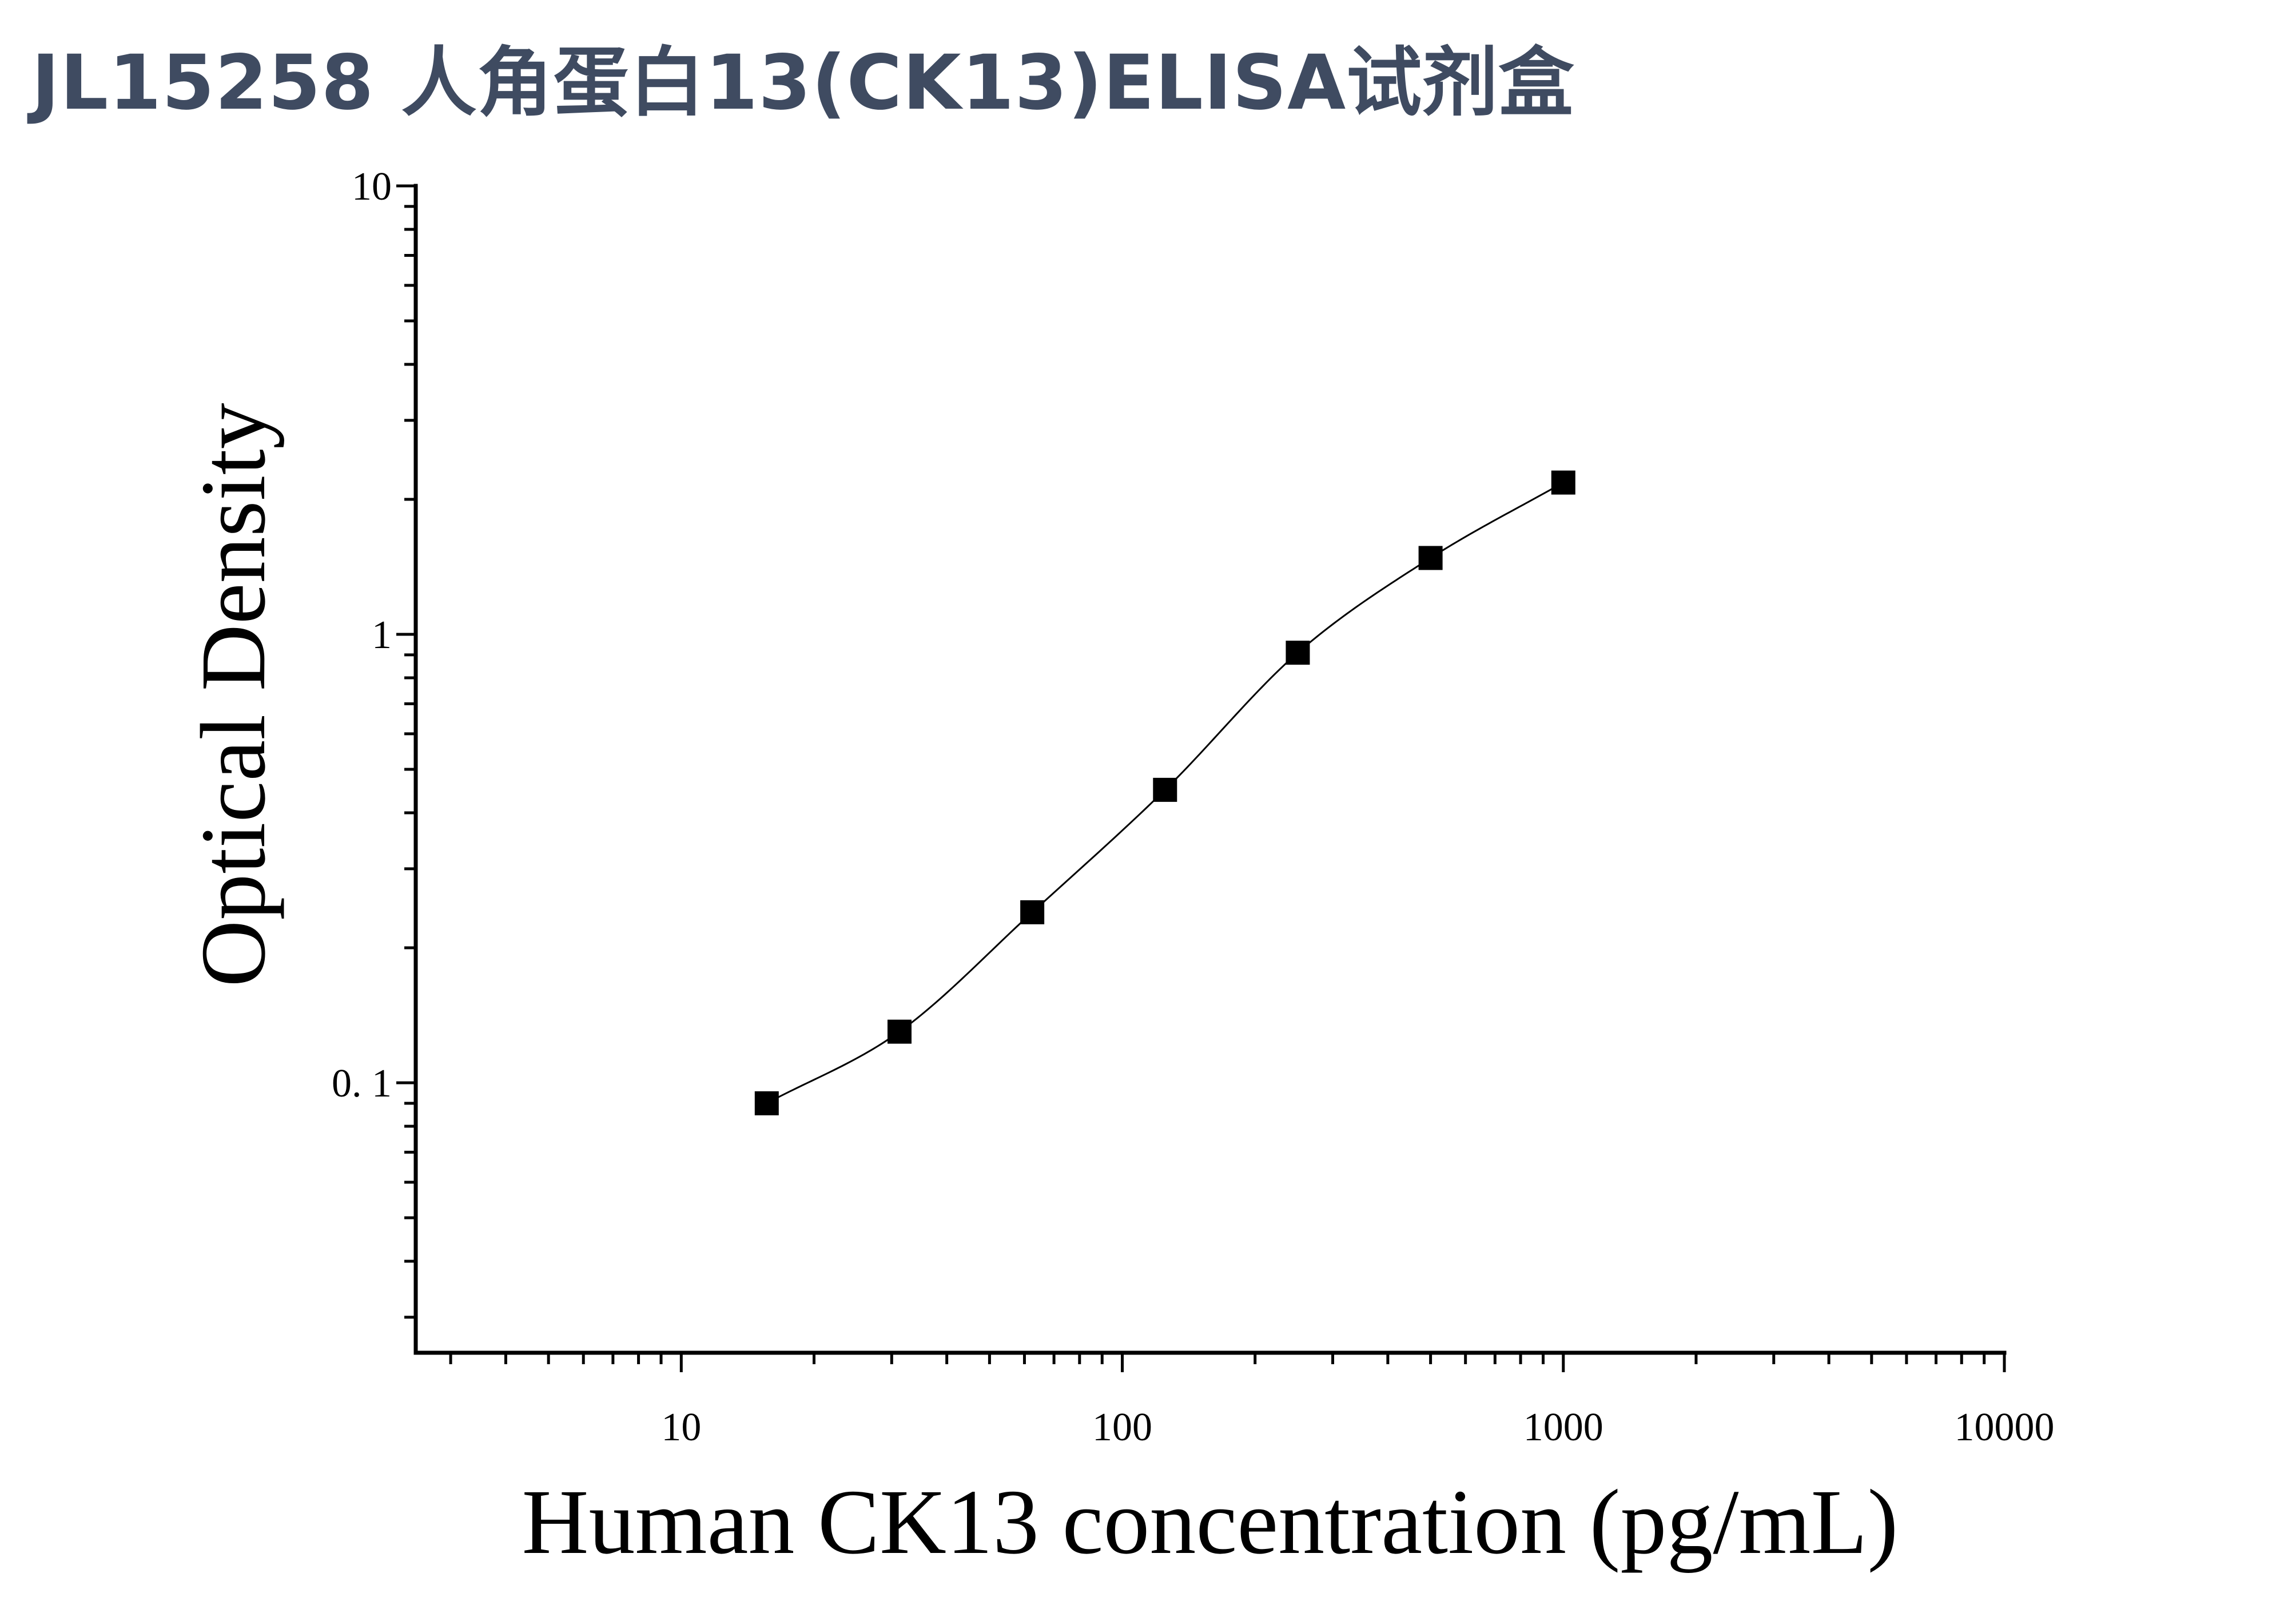  I want to click on x-tick-label: 100, so click(1122, 1427).